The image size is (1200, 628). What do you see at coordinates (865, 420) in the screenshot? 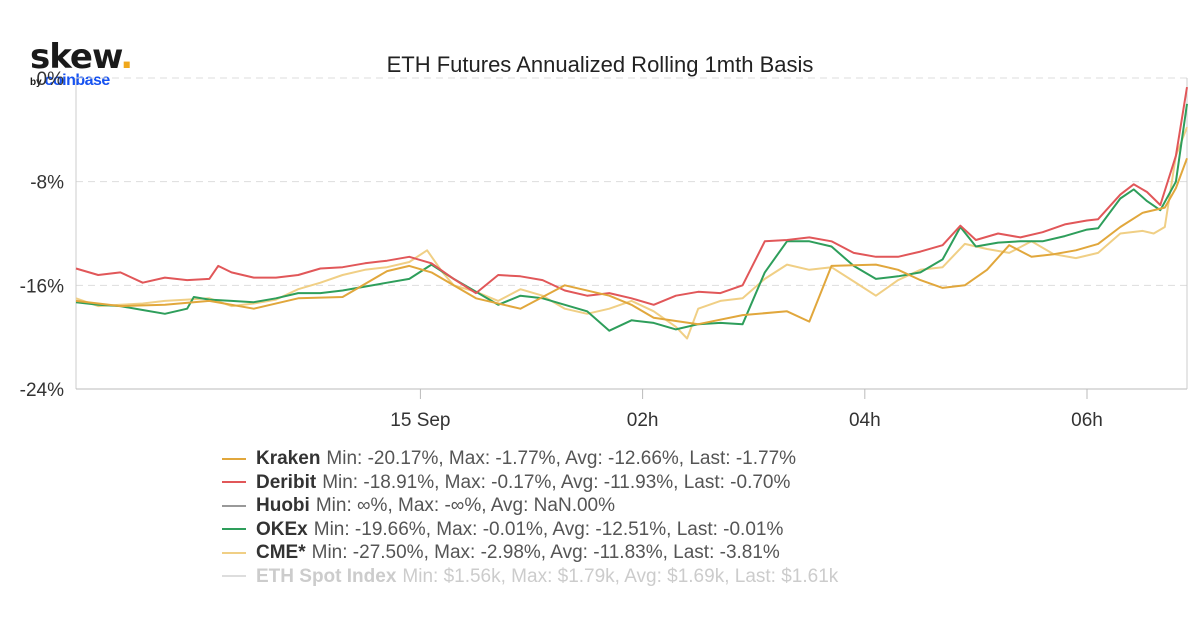
I see `x-tick-label: 04h` at bounding box center [865, 420].